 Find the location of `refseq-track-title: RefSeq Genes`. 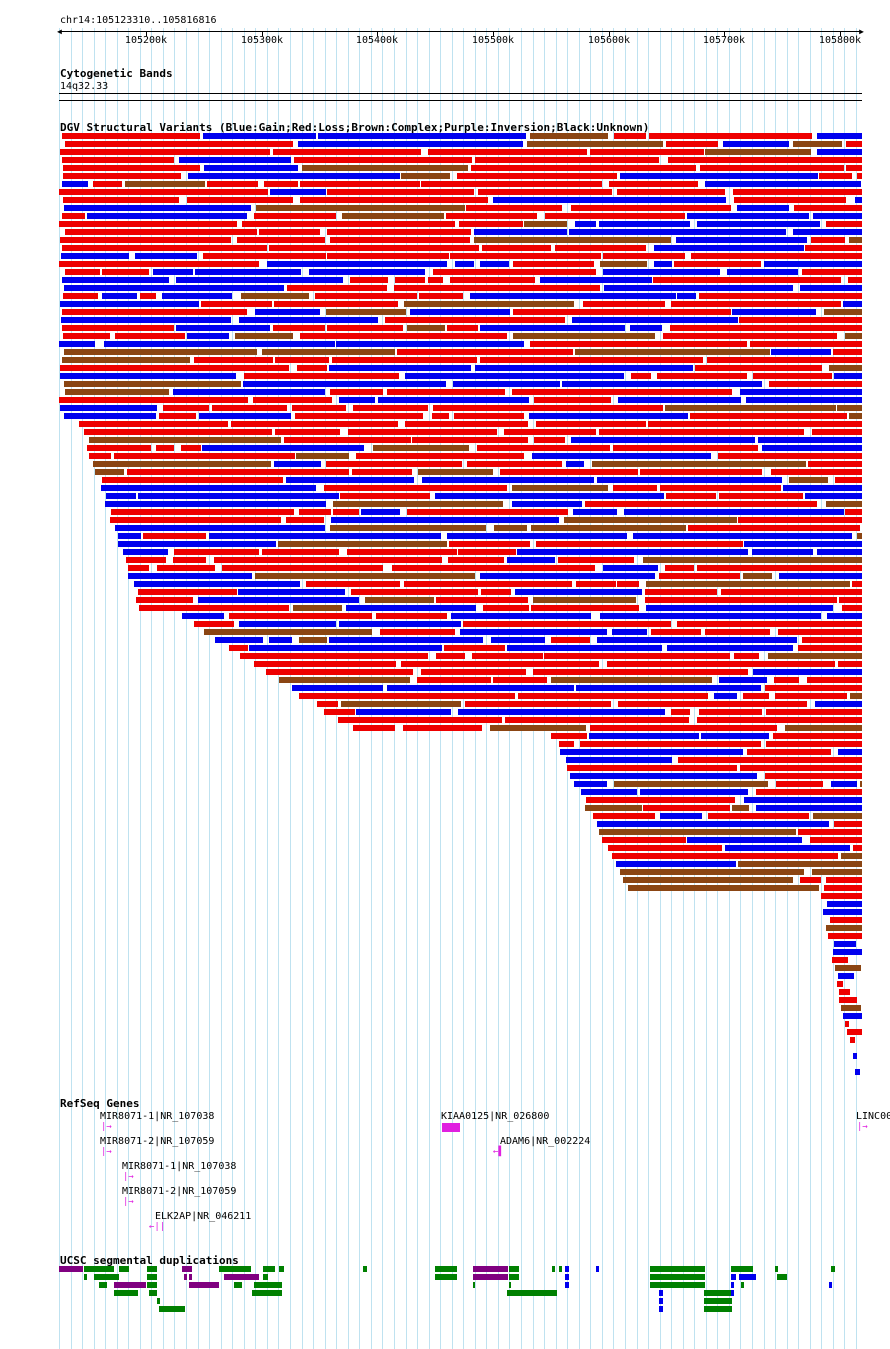

refseq-track-title: RefSeq Genes is located at coordinates (100, 1103).